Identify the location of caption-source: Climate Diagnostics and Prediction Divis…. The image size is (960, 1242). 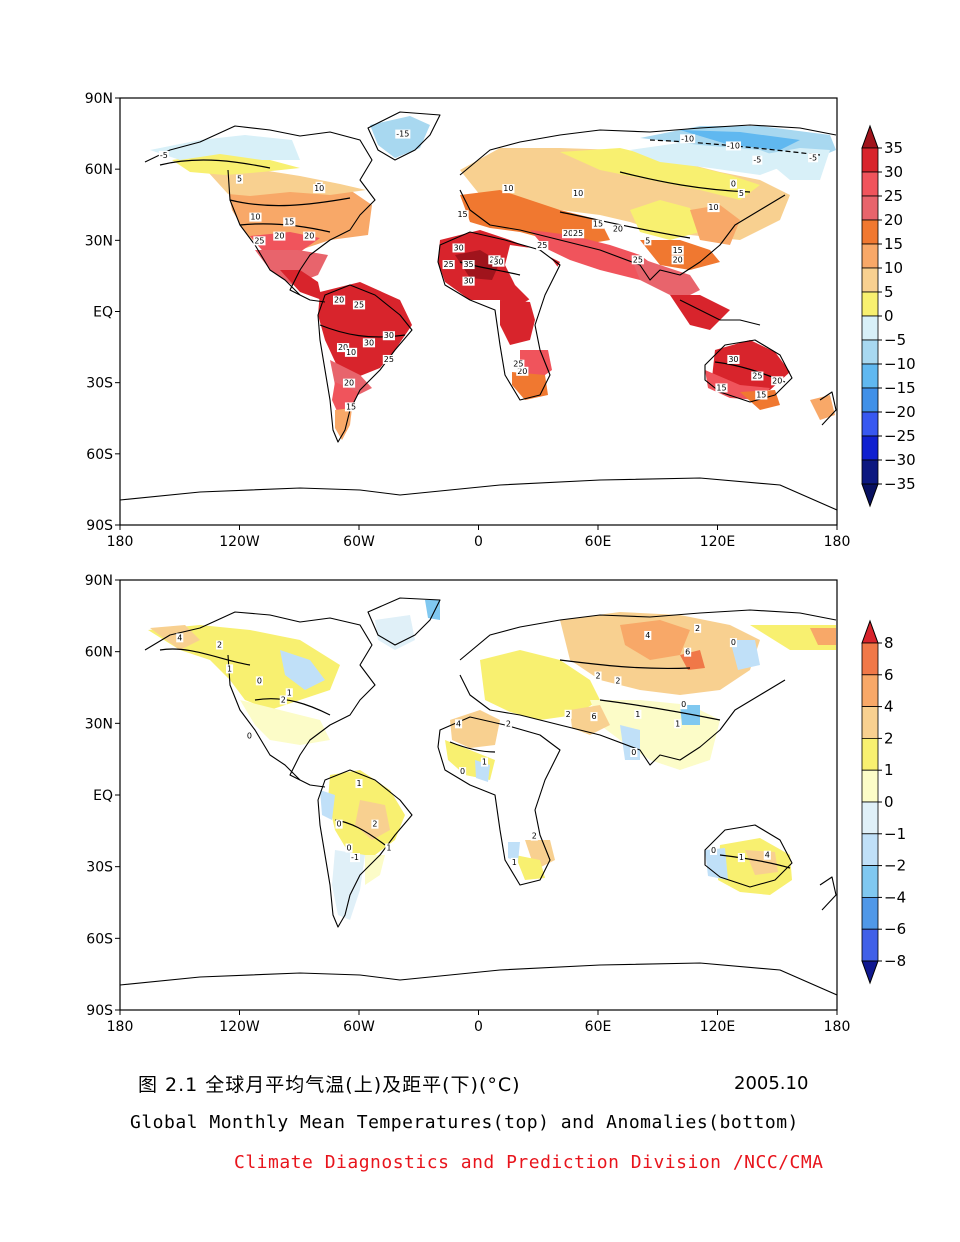
(529, 1162).